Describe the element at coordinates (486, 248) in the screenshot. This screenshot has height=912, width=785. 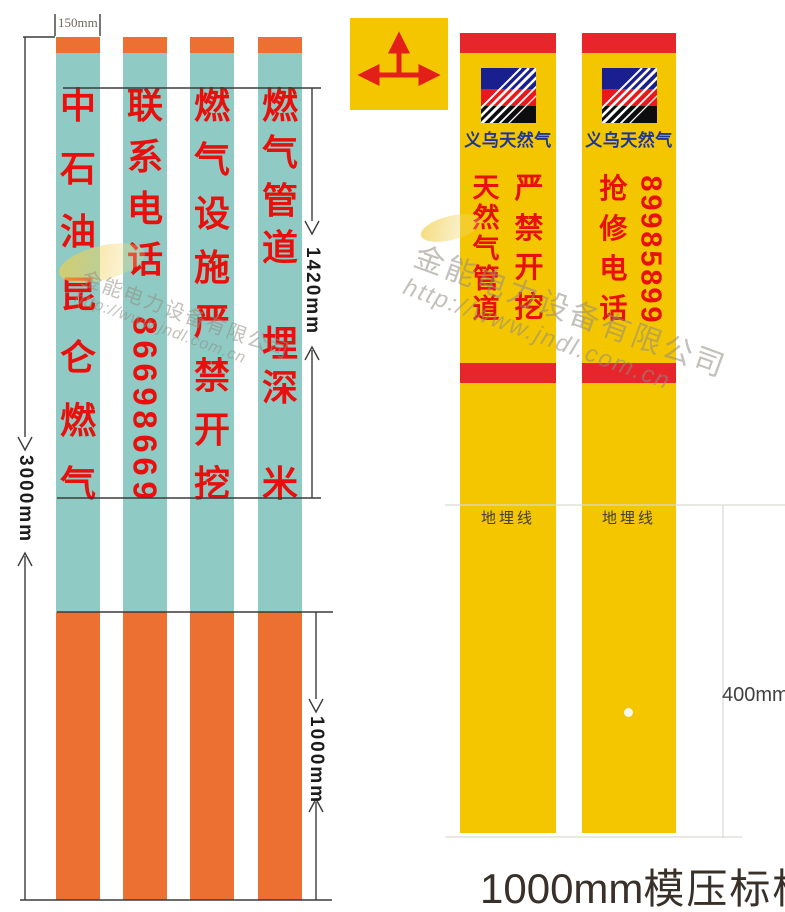
I see `warning-column-left: 天然气管道` at that location.